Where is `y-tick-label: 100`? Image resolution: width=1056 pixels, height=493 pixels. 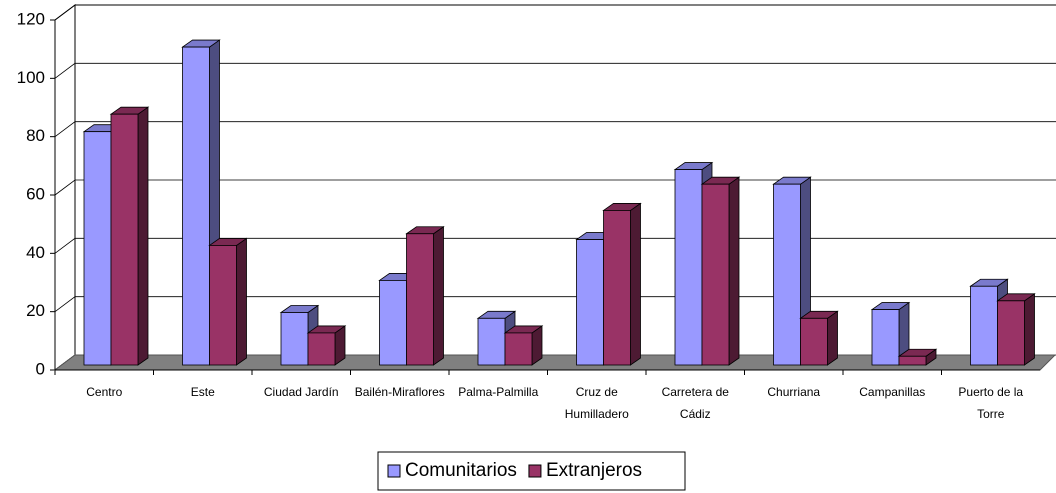
y-tick-label: 100 is located at coordinates (31, 77).